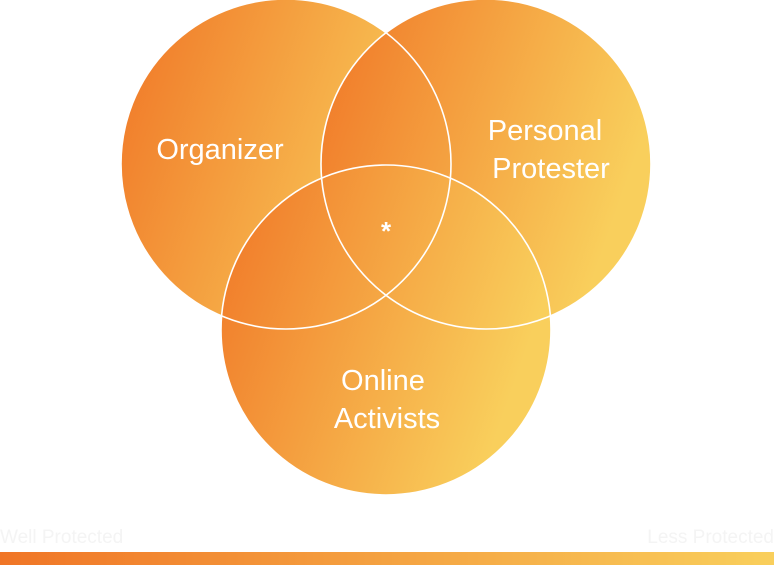 The width and height of the screenshot is (774, 566). I want to click on online-activists-label-line-1: Online, so click(383, 381).